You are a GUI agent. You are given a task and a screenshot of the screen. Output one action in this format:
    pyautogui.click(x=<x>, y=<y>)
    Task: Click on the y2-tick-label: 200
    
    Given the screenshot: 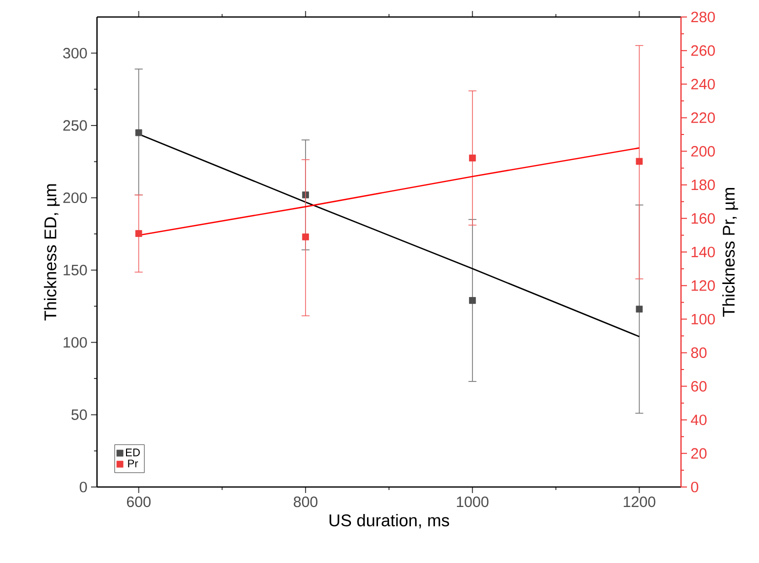 What is the action you would take?
    pyautogui.click(x=703, y=151)
    